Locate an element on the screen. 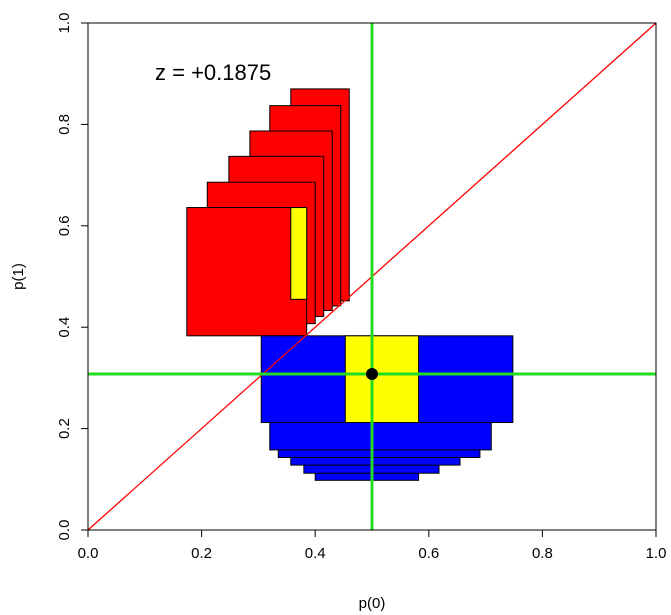  z-annotation: z = +0.1875 is located at coordinates (213, 72).